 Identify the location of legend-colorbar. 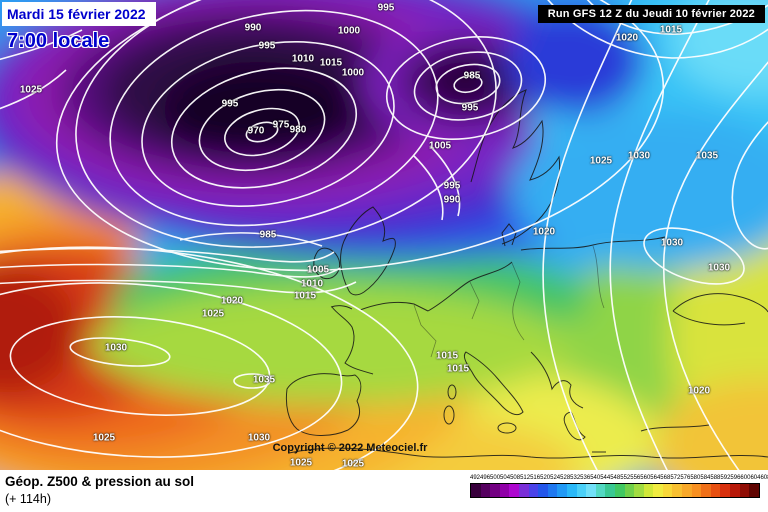
(615, 490).